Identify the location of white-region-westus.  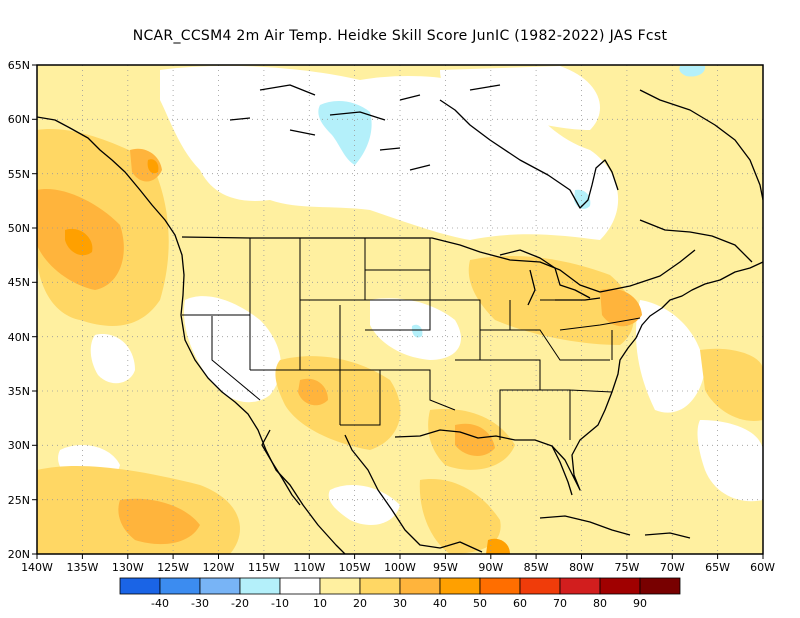
(232, 349).